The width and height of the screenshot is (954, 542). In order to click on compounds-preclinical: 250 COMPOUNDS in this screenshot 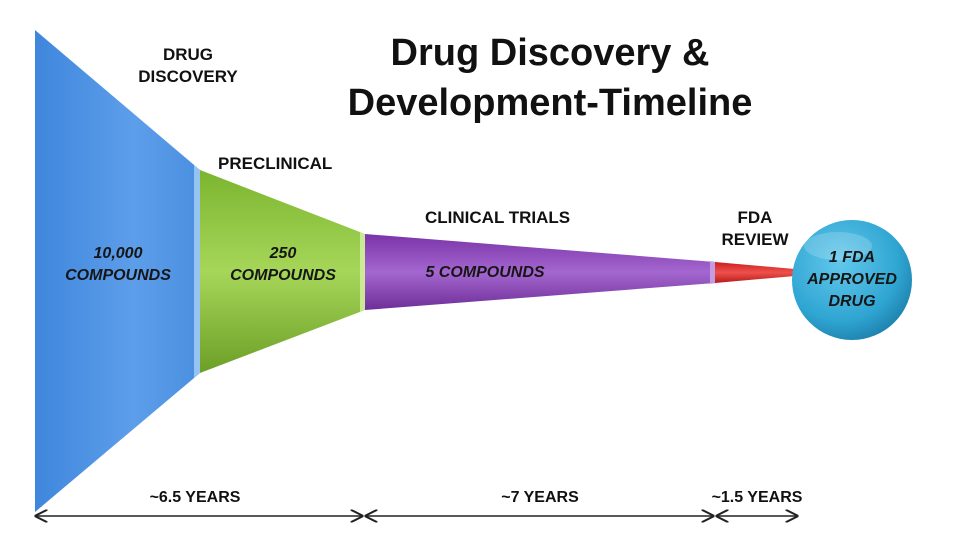, I will do `click(283, 265)`.